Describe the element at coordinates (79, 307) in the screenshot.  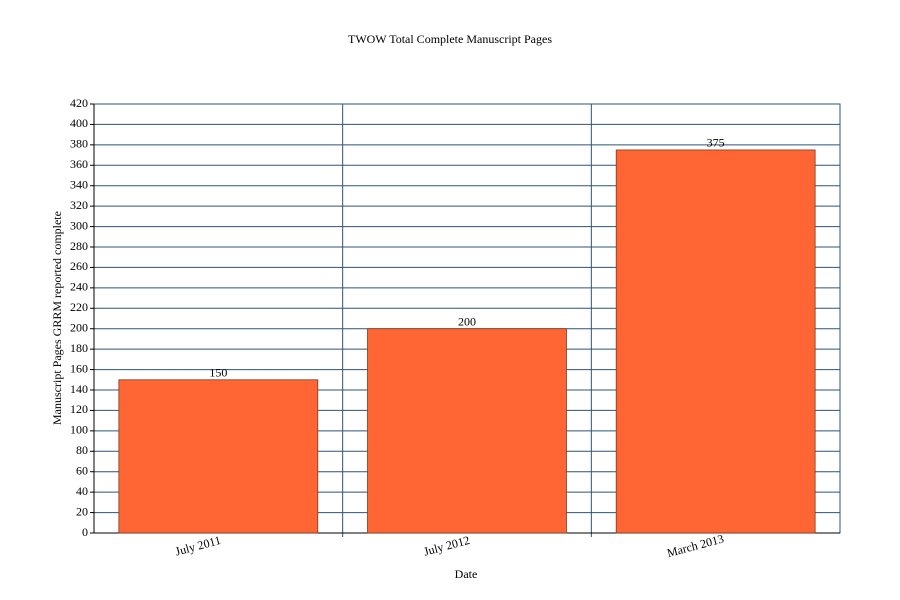
I see `y-tick-label: 220` at that location.